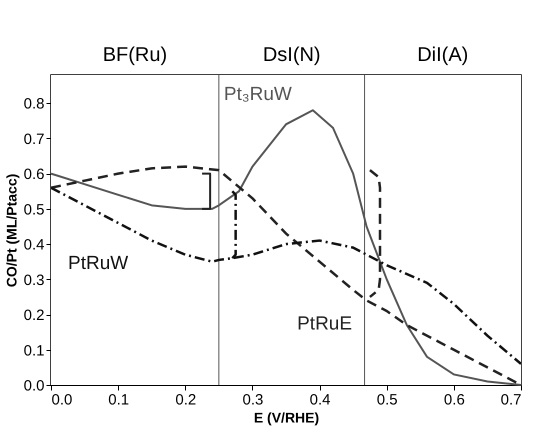  Describe the element at coordinates (287, 418) in the screenshot. I see `x-axis-title: E (V/RHE)` at that location.